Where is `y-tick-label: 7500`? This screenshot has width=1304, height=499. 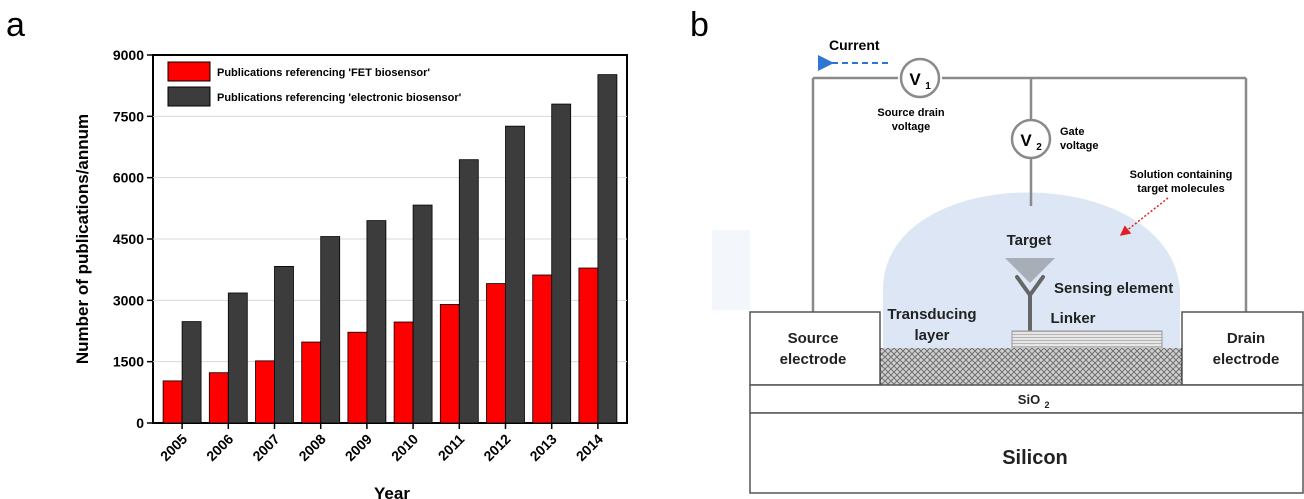
y-tick-label: 7500 is located at coordinates (128, 116).